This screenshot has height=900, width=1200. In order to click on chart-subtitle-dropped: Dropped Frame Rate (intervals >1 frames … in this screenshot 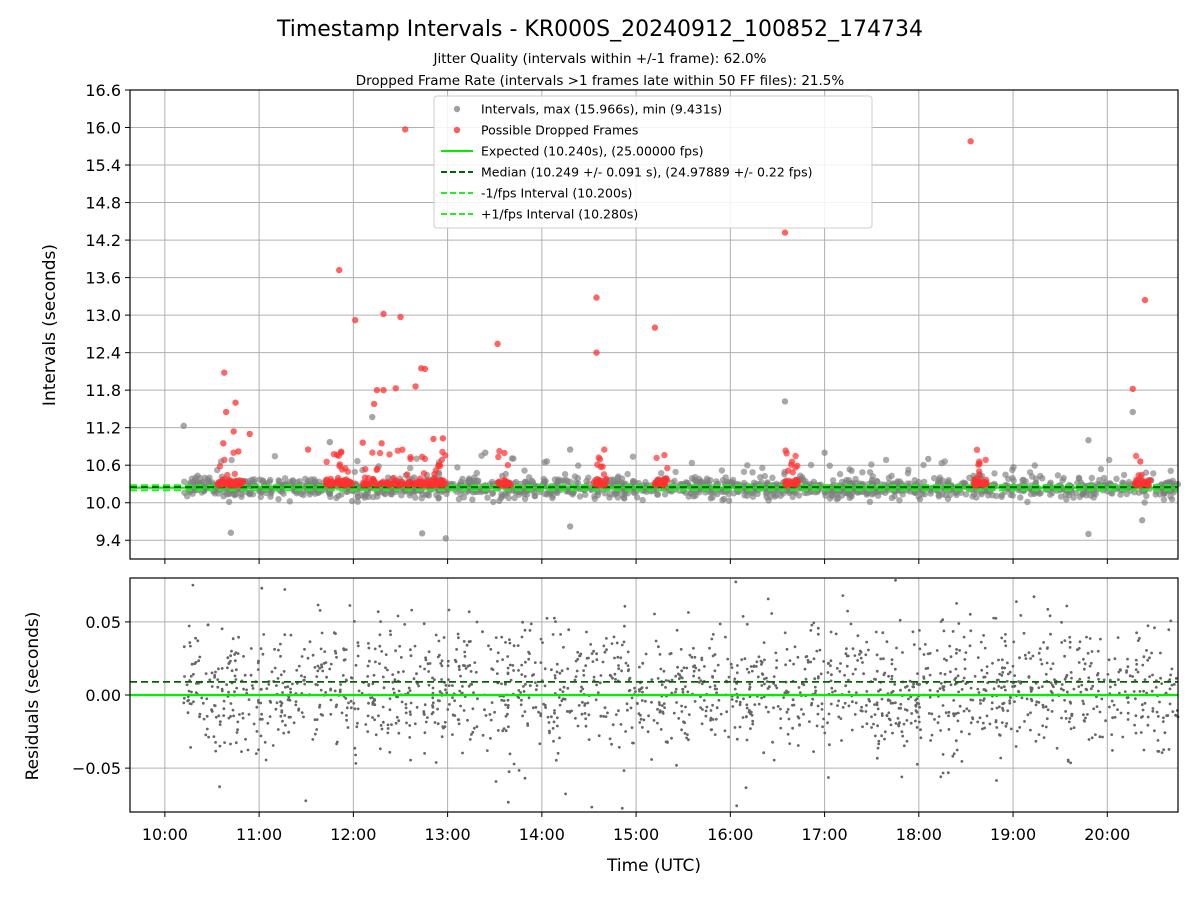, I will do `click(600, 81)`.